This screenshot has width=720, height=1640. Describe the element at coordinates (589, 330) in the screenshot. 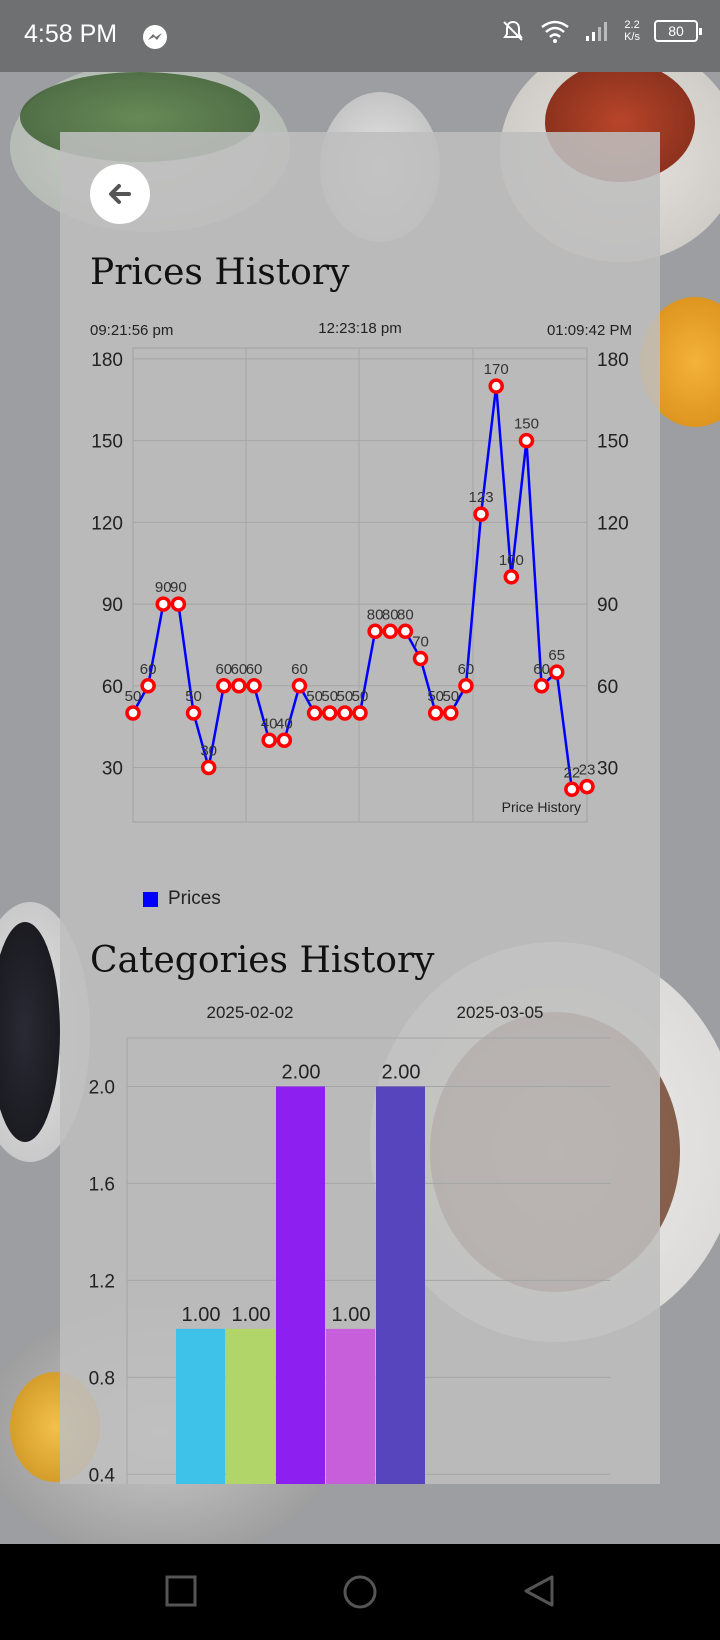

I see `time-label: 01:09:42 PM` at that location.